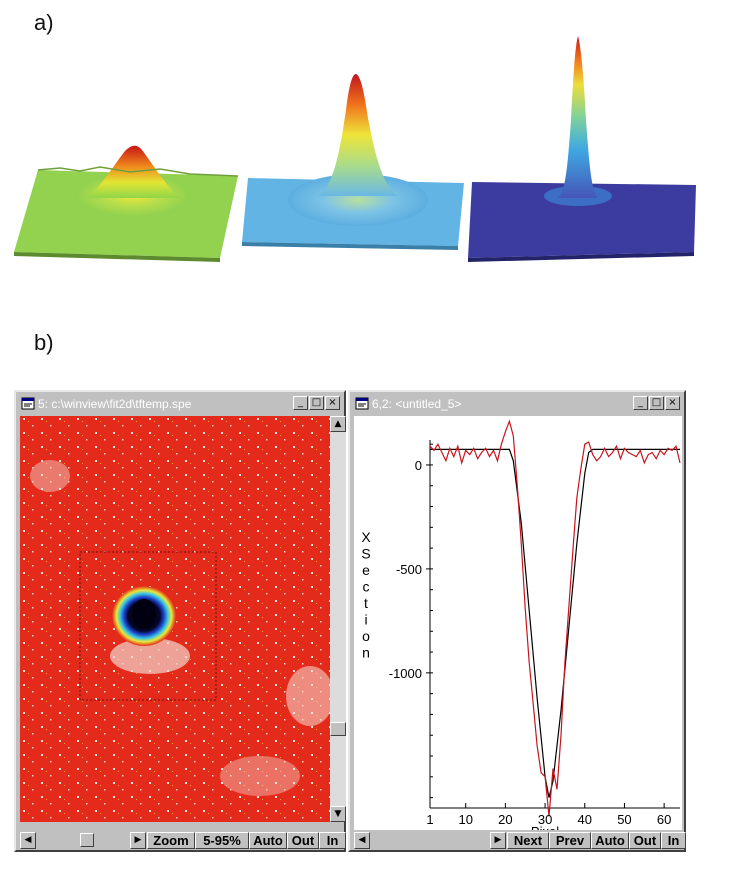  What do you see at coordinates (222, 840) in the screenshot?
I see `contrast-button: 5-95%` at bounding box center [222, 840].